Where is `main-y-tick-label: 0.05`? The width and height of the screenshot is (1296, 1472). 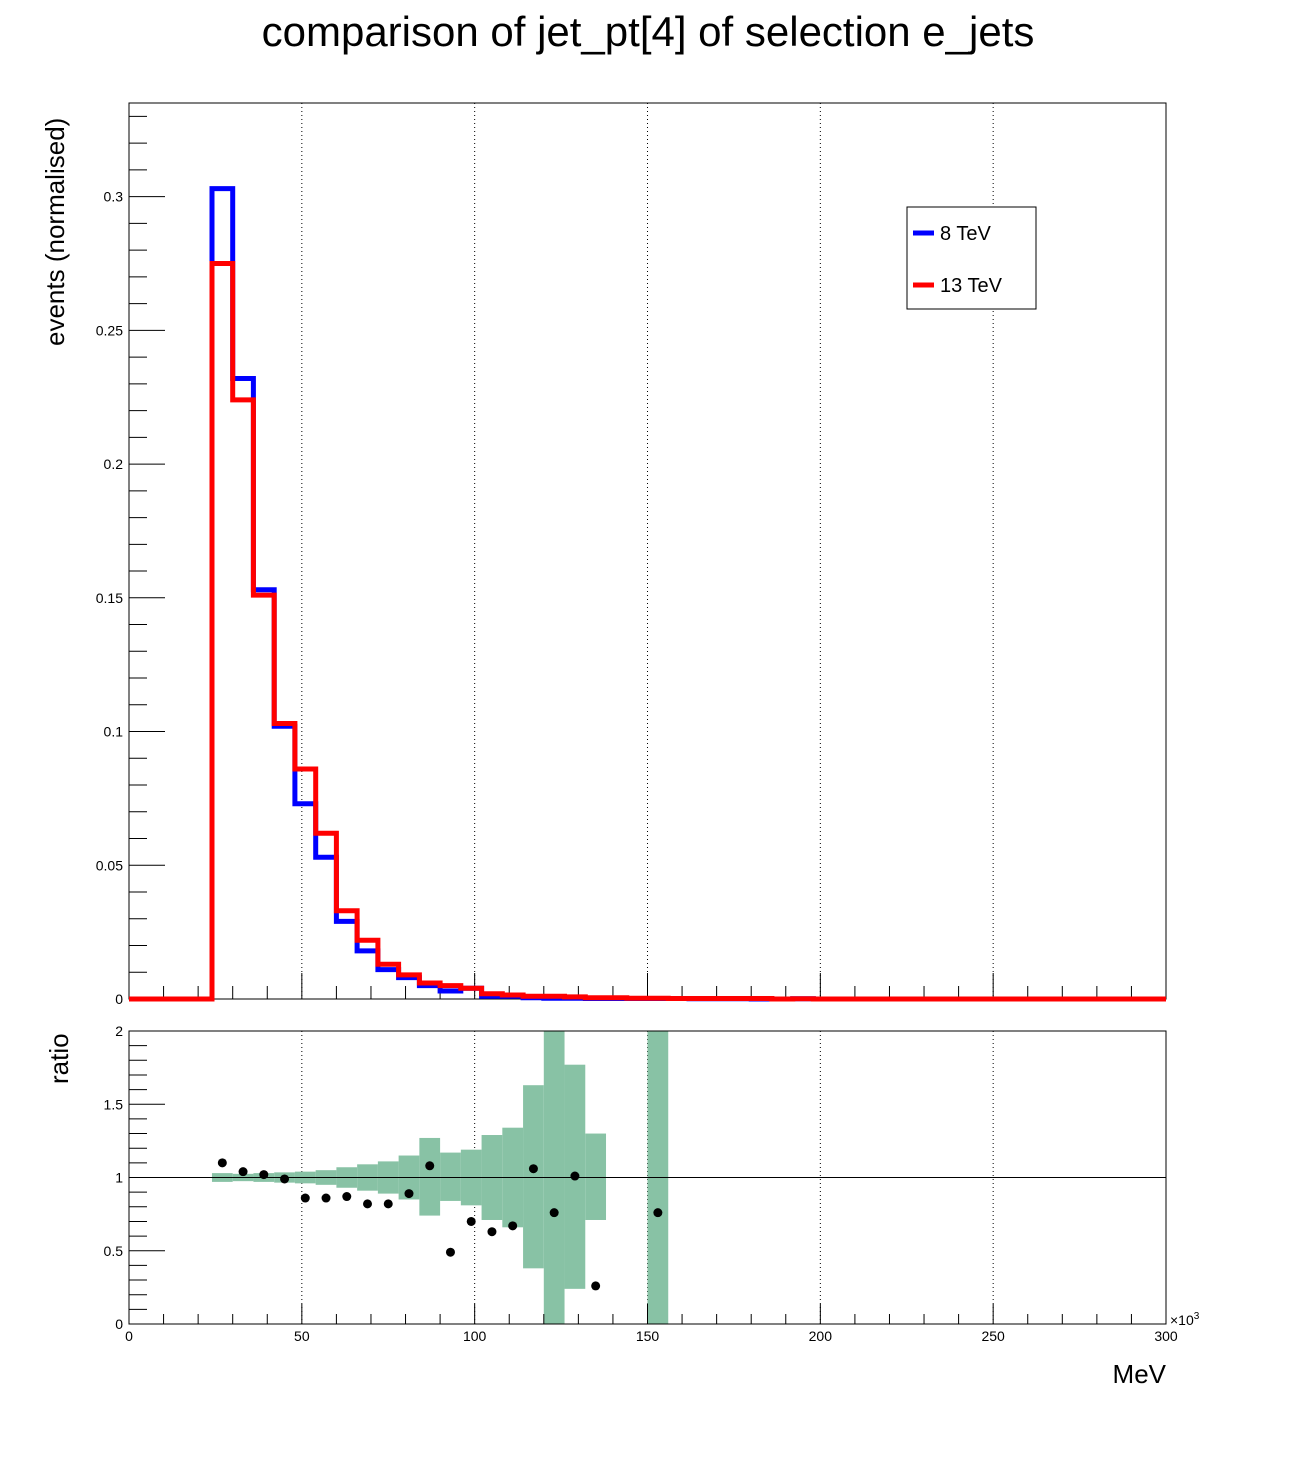
main-y-tick-label: 0.05 is located at coordinates (109, 865).